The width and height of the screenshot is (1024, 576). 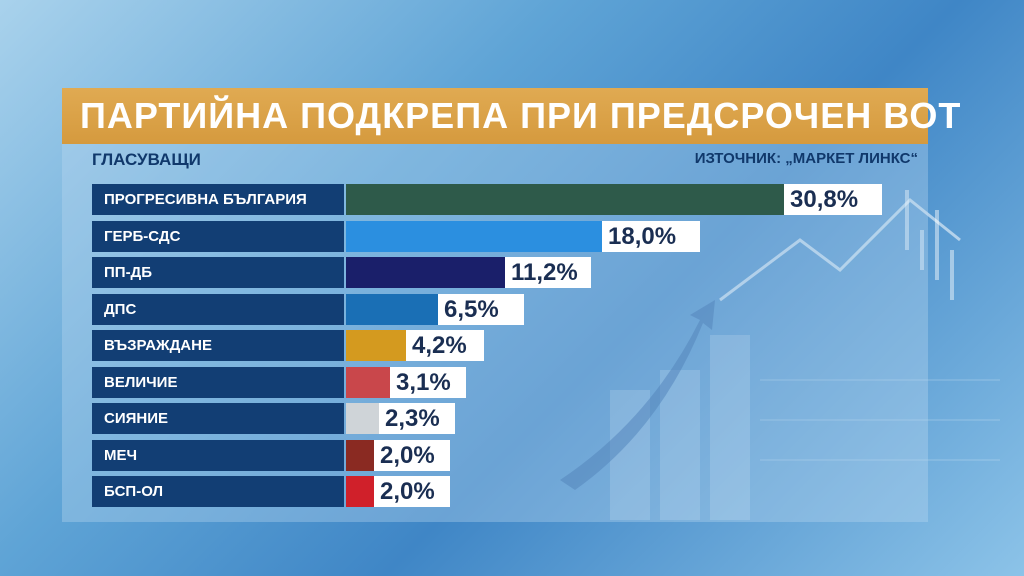 I want to click on bar-value-label: 2,3%, so click(x=417, y=418).